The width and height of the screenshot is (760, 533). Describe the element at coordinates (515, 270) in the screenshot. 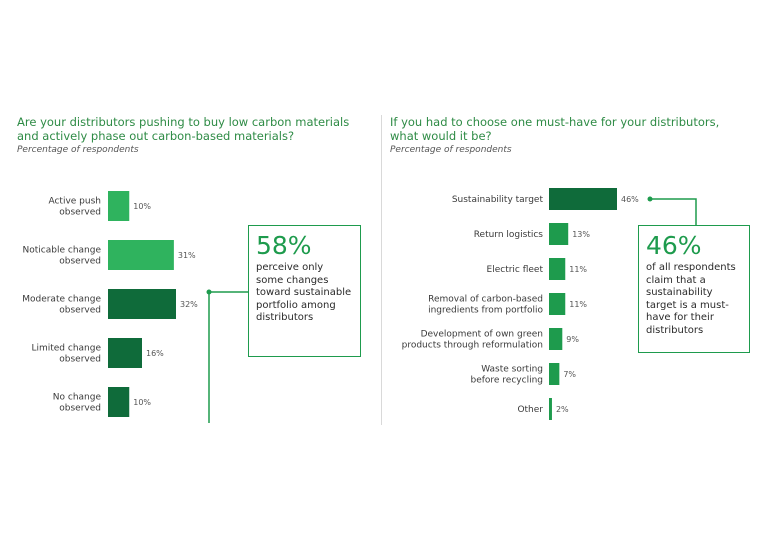

I see `right-category-label-2: Electric fleet` at that location.